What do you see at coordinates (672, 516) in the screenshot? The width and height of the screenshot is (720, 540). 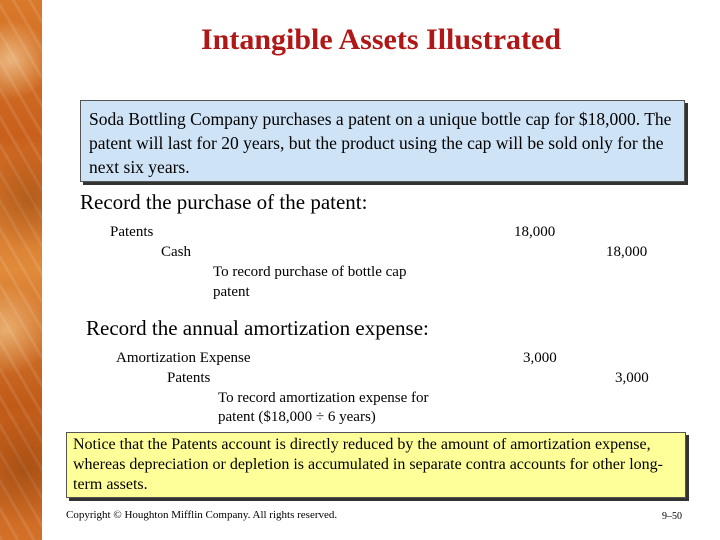 I see `page-number: 9–50` at bounding box center [672, 516].